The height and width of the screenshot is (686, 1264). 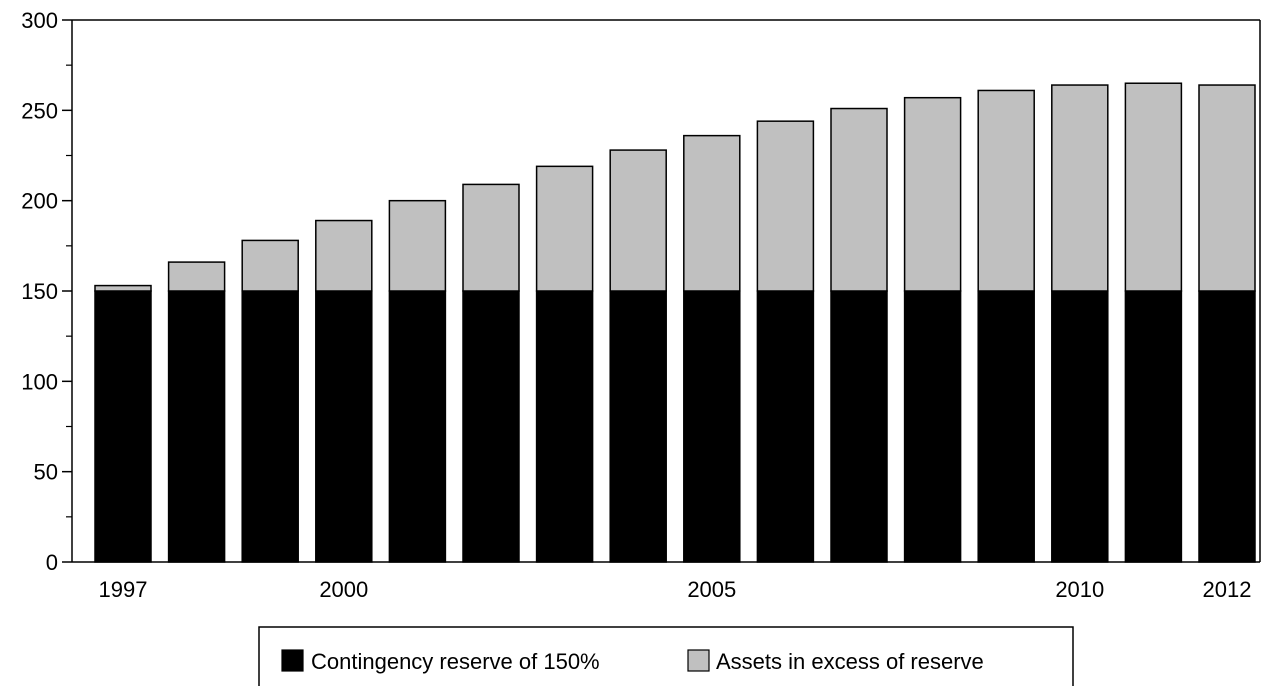 I want to click on y-tick-label: 300, so click(x=39, y=20).